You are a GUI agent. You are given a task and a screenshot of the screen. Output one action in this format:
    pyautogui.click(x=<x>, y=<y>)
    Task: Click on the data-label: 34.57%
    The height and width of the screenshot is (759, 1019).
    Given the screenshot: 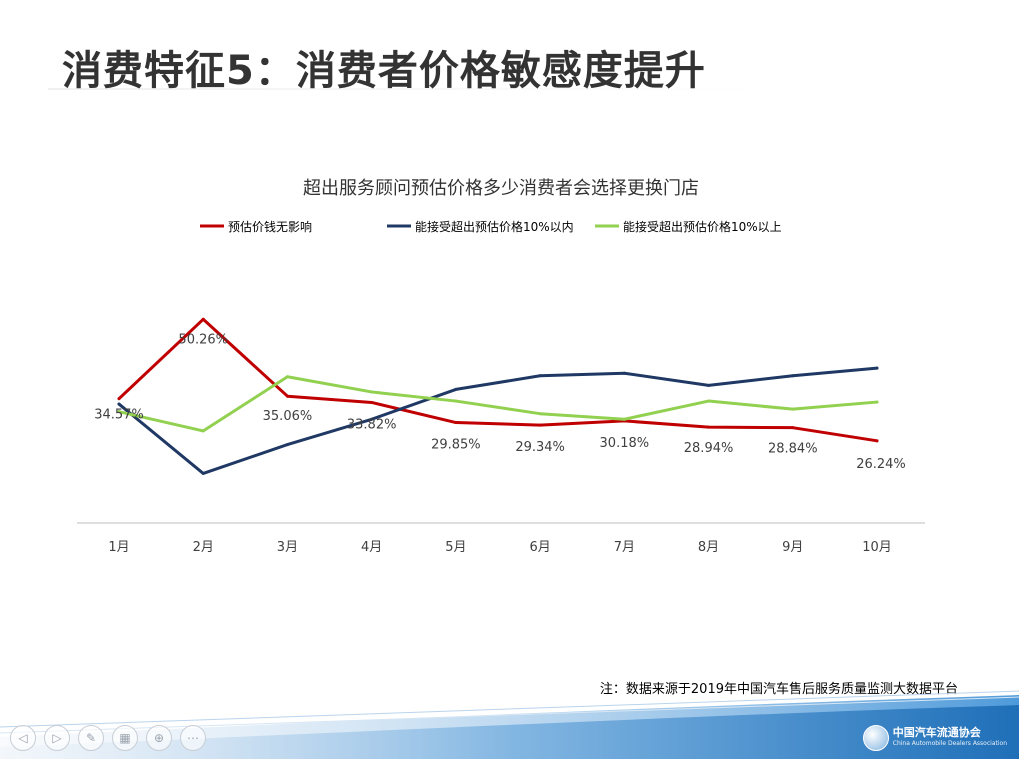 What is the action you would take?
    pyautogui.click(x=119, y=415)
    